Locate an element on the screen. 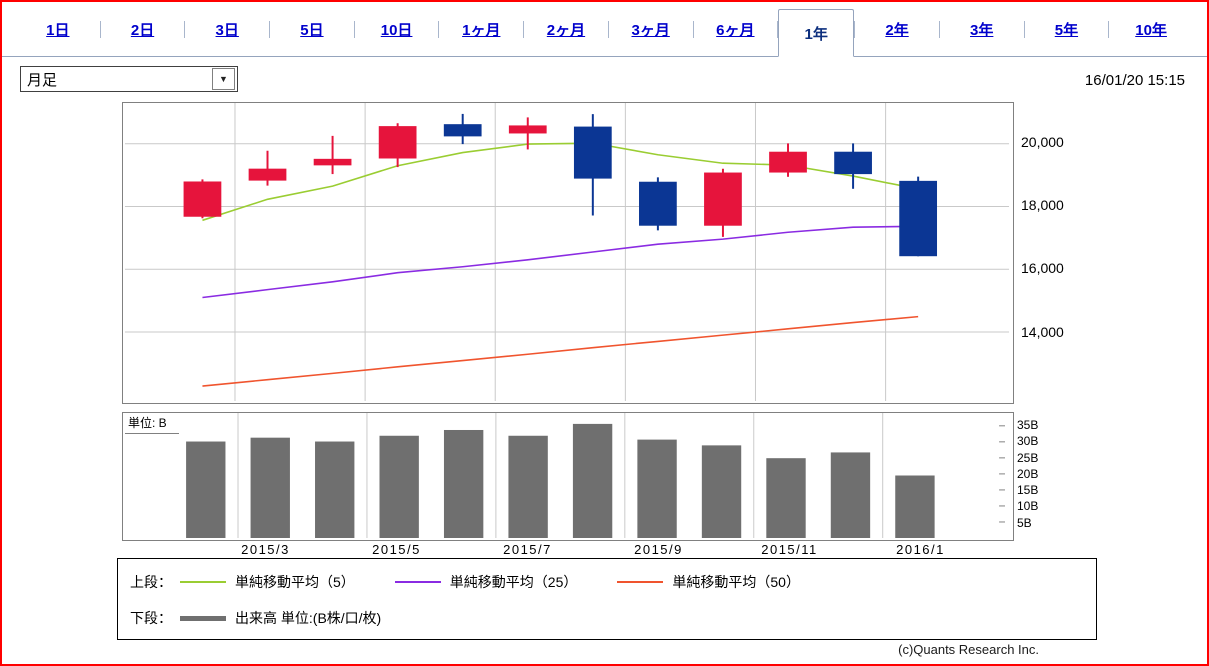  quote-timestamp: 16/01/20 15:15 is located at coordinates (1134, 80).